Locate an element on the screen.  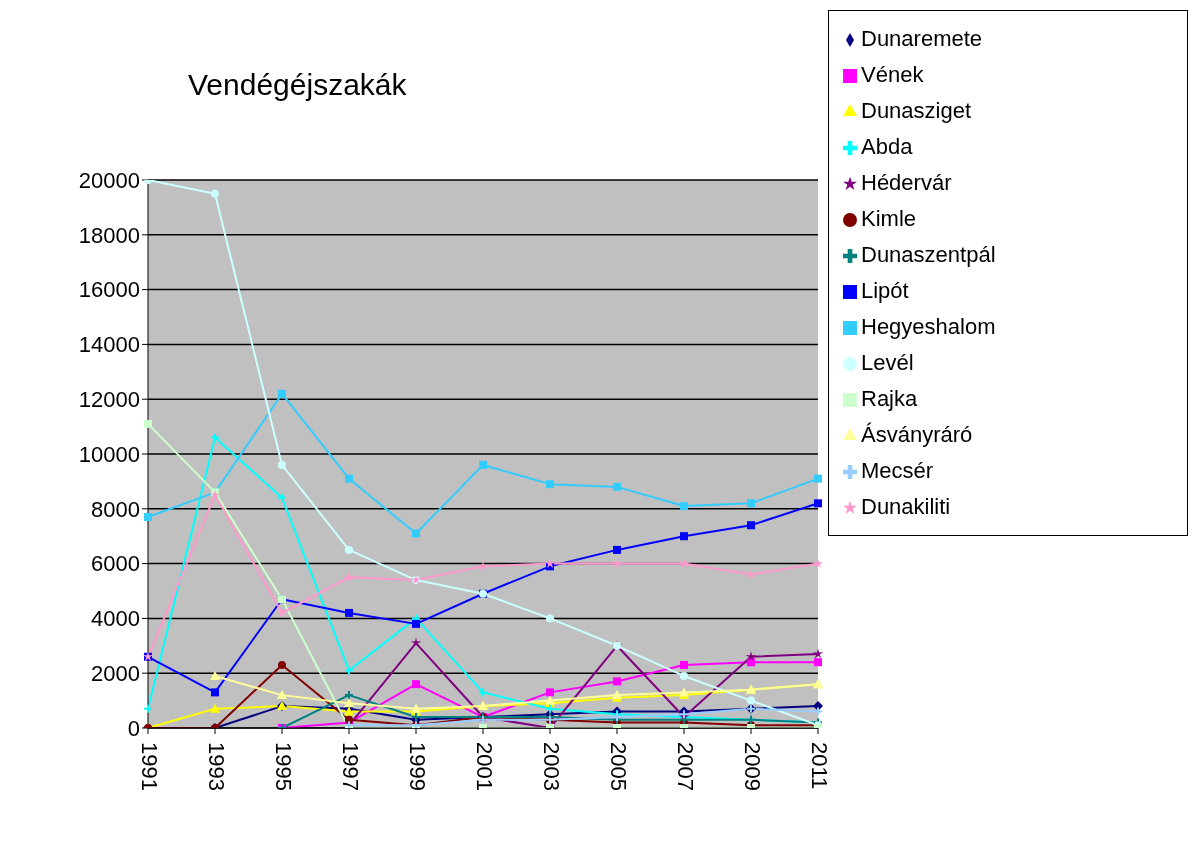
legend-label: Lipót is located at coordinates (885, 290).